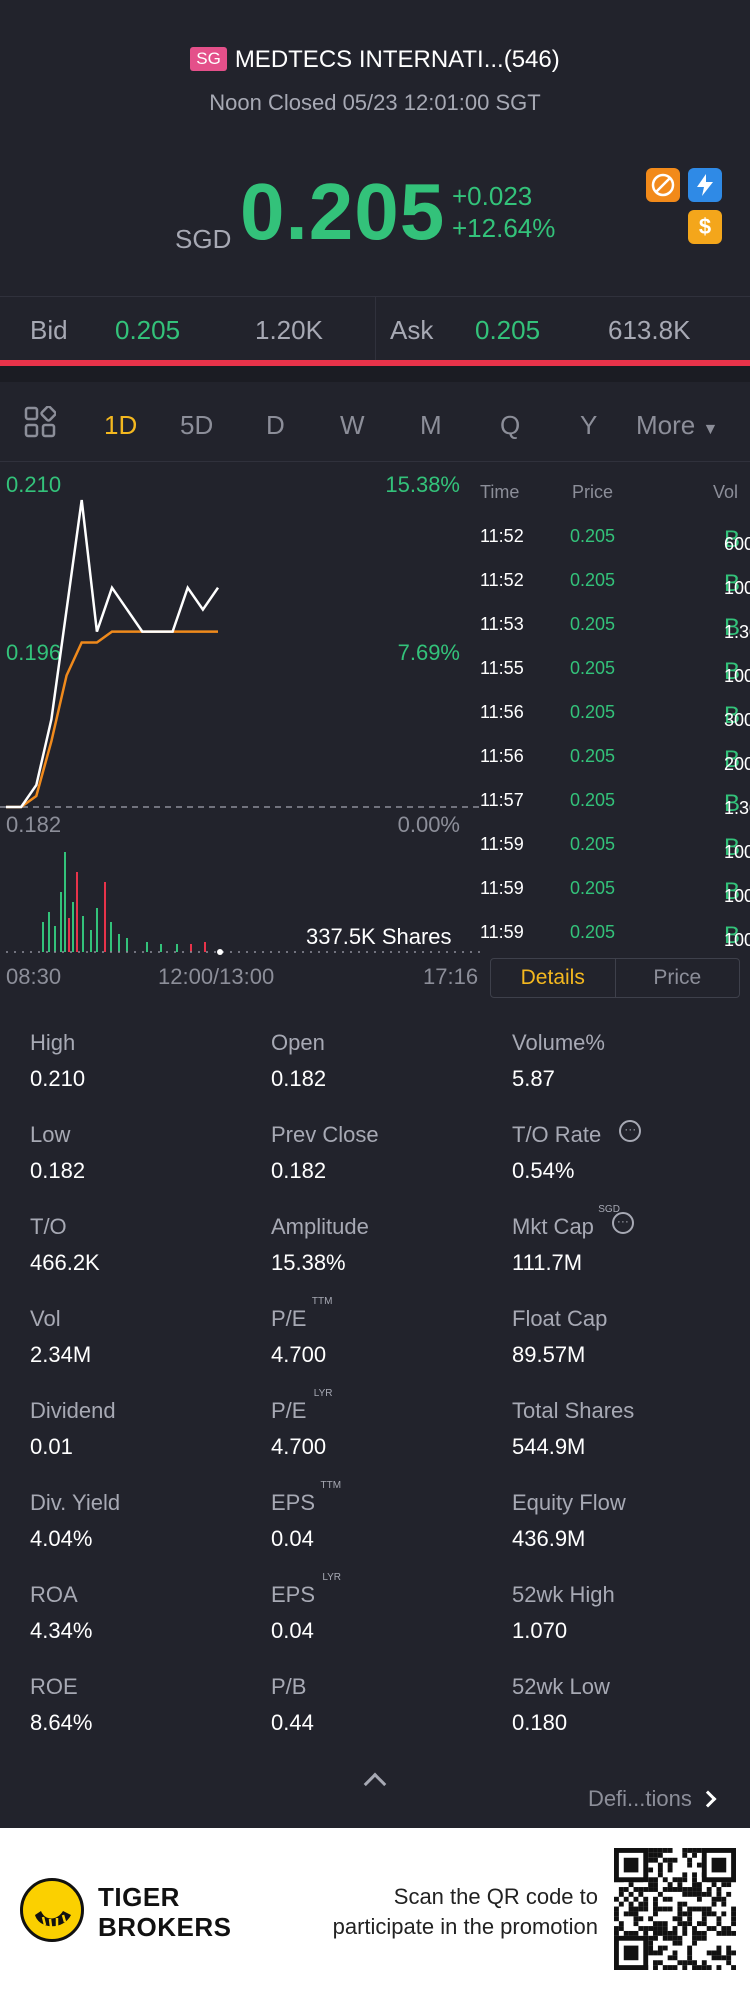 This screenshot has width=750, height=1990. I want to click on market-badge: SG, so click(208, 59).